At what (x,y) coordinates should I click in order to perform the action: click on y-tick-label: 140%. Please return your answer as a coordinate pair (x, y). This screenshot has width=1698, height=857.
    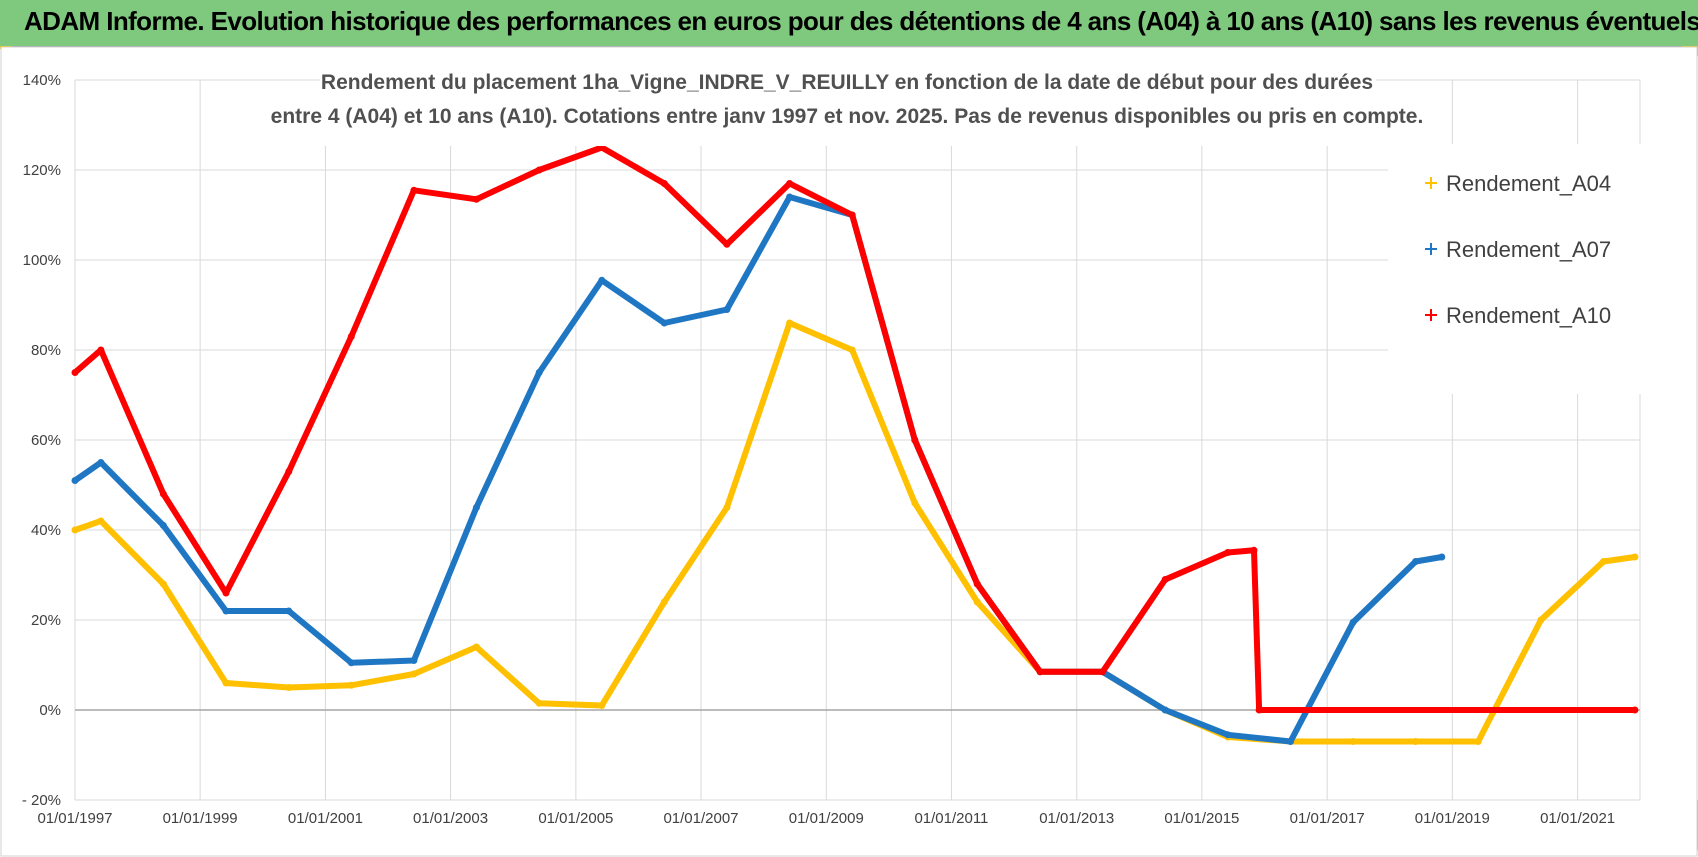
    Looking at the image, I should click on (42, 80).